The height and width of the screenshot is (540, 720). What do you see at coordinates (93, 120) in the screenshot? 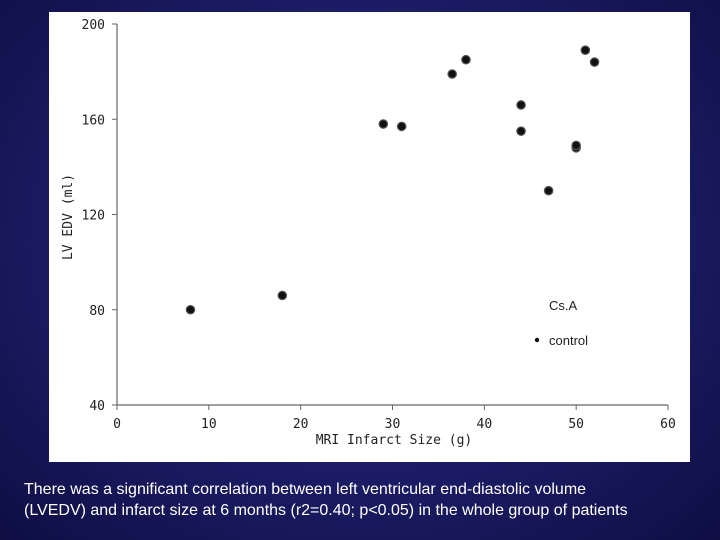
I see `y-tick-label: 160` at bounding box center [93, 120].